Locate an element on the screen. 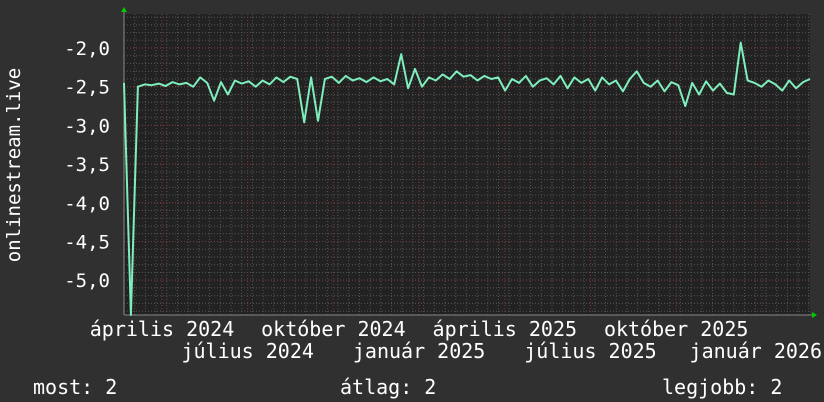 Image resolution: width=824 pixels, height=402 pixels. x-tick-label: április 2024 is located at coordinates (162, 329).